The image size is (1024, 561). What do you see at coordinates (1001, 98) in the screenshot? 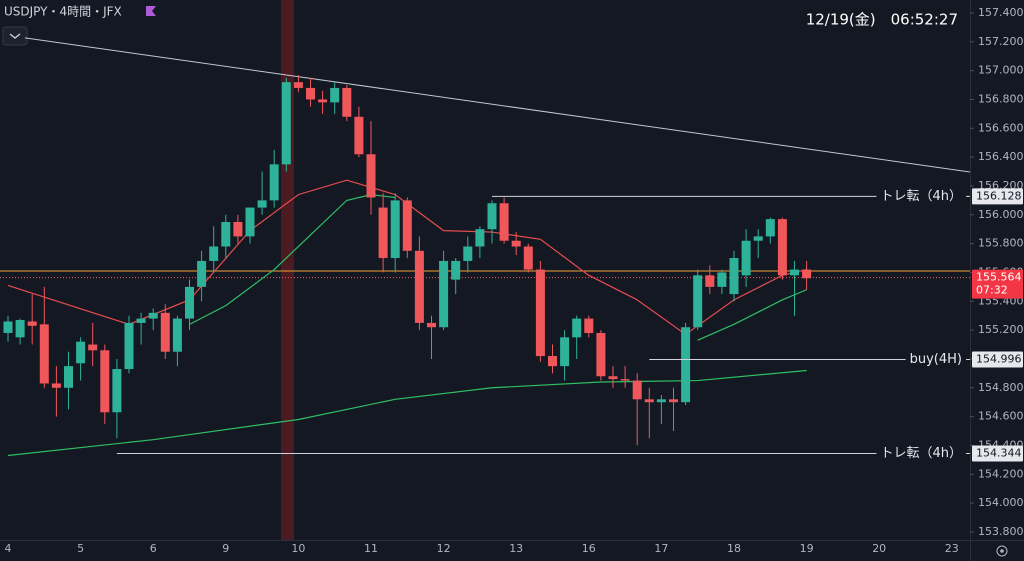
I see `y-tick-label: 156.800` at bounding box center [1001, 98].